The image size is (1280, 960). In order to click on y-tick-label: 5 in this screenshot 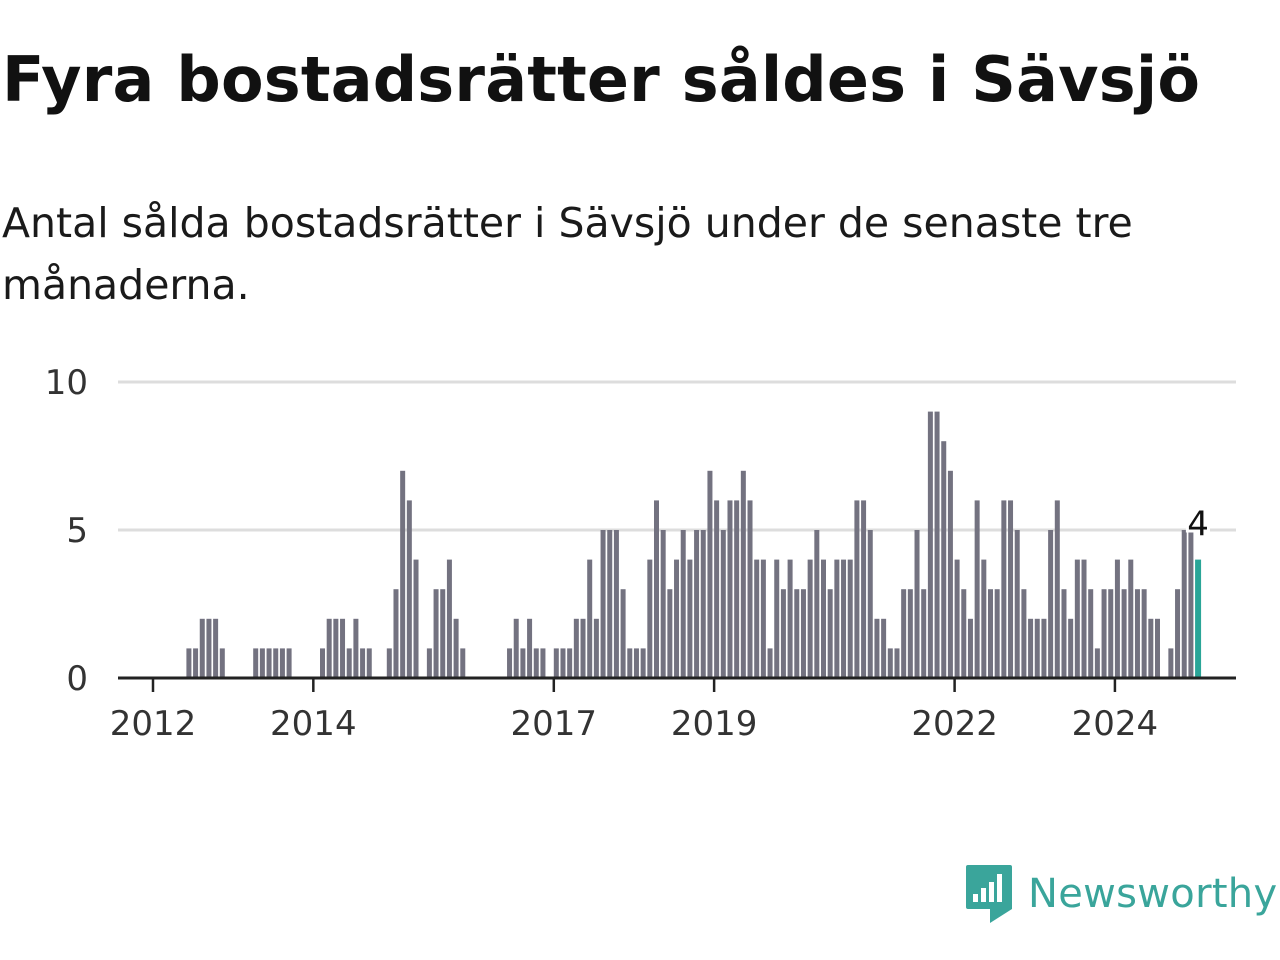, I will do `click(77, 531)`.